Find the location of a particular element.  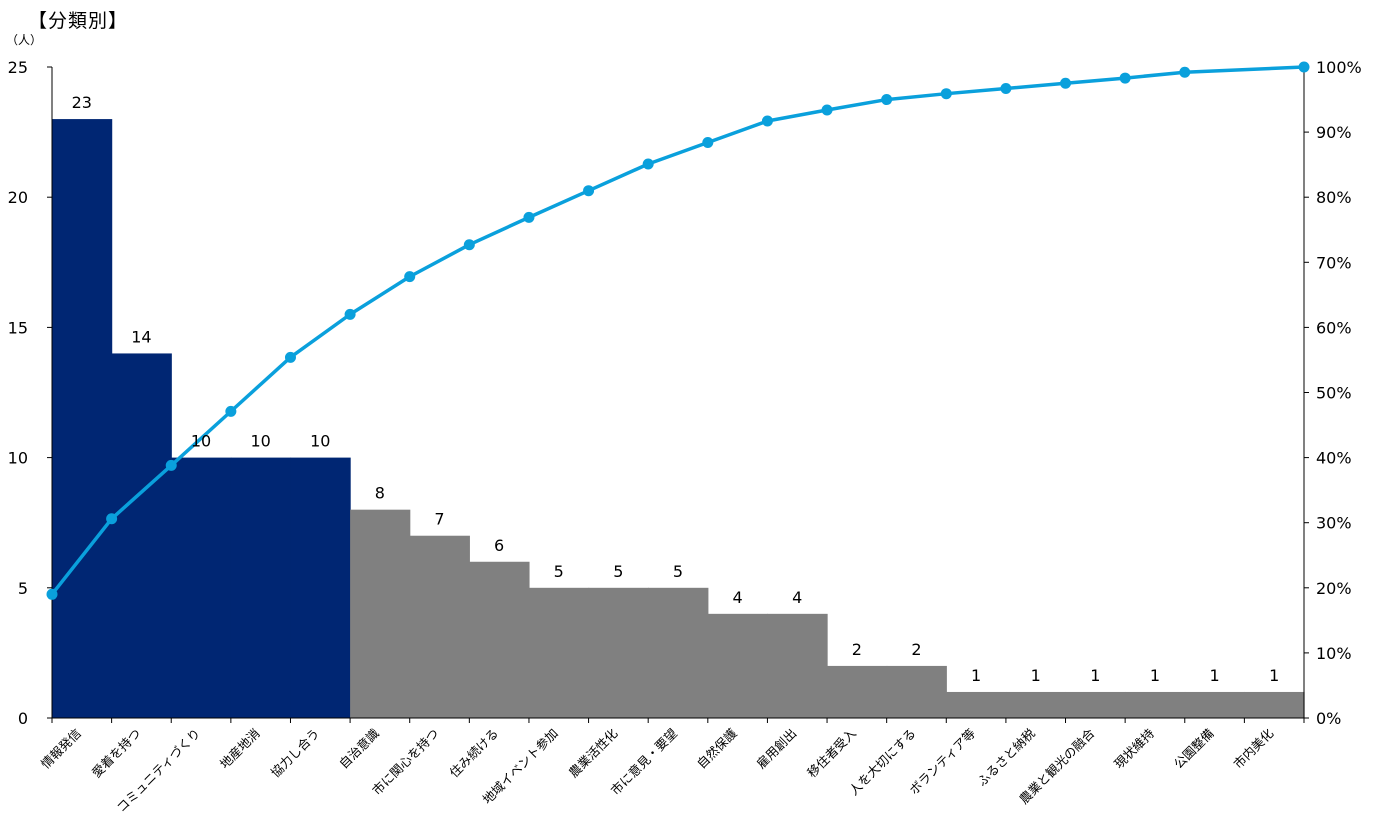

y-tick-label: 25 is located at coordinates (18, 67).